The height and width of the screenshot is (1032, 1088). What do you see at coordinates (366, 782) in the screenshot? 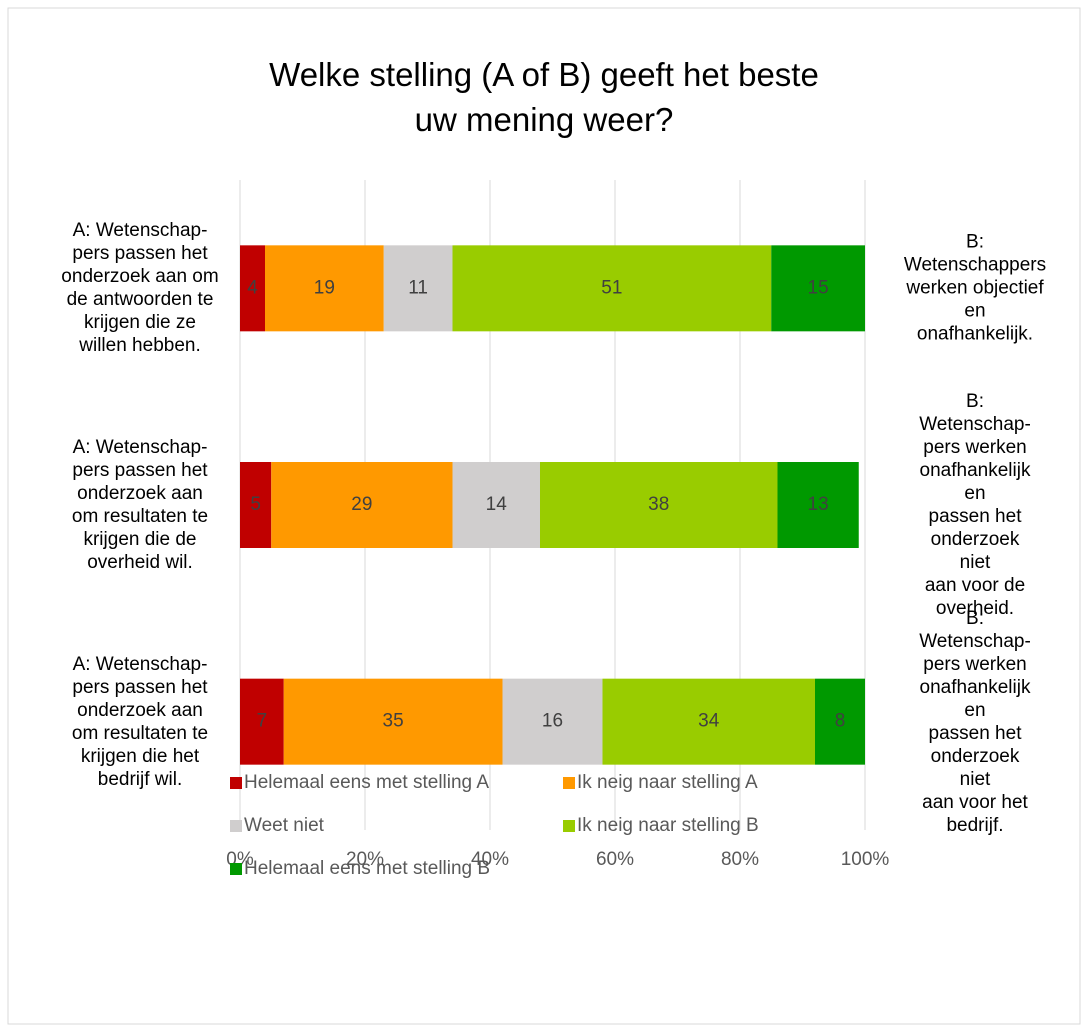
I see `legend-label: Helemaal eens met stelling A` at bounding box center [366, 782].